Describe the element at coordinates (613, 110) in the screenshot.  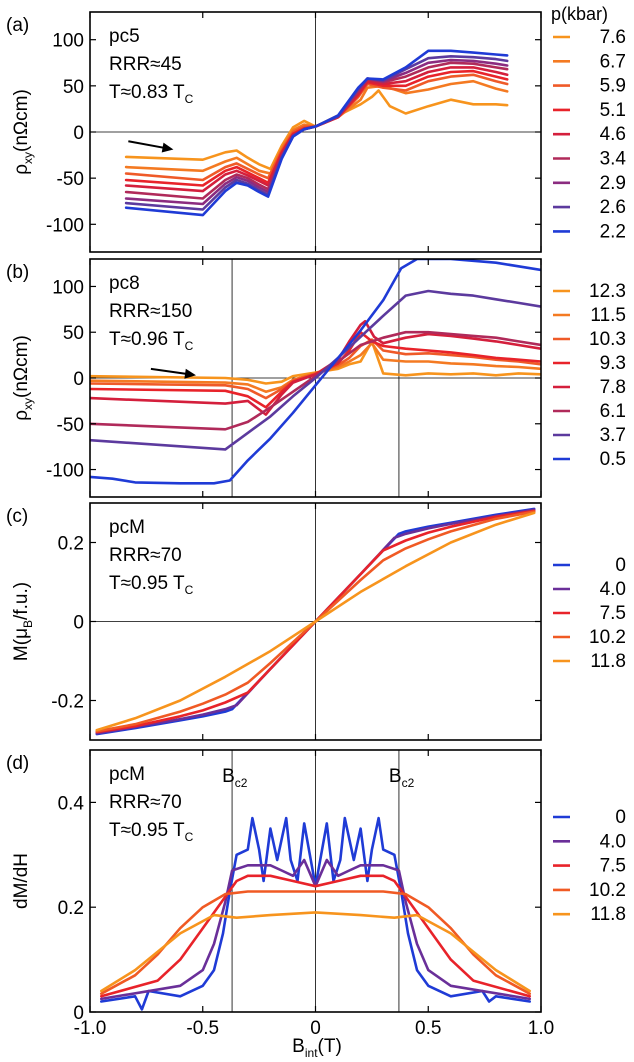
I see `legend-label: 5.1` at that location.